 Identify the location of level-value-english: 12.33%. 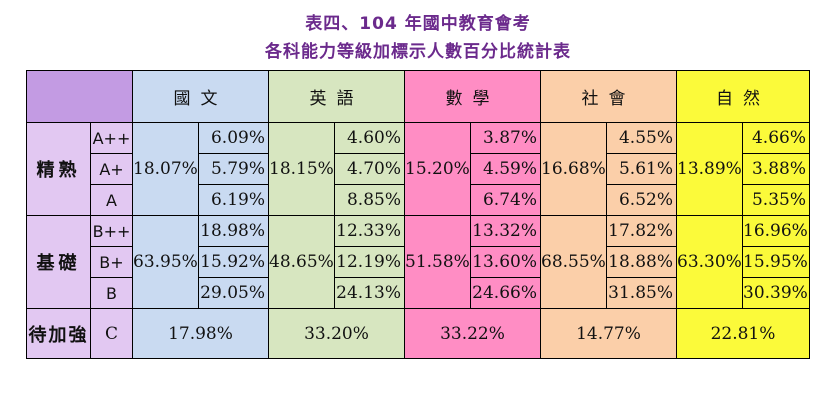
(369, 231).